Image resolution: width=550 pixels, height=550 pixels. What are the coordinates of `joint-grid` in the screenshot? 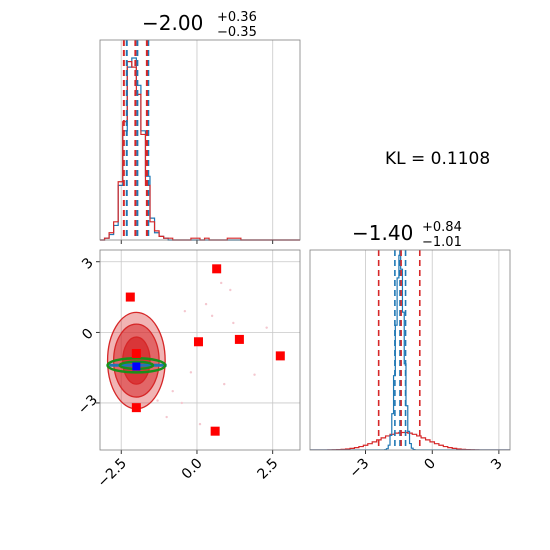 It's located at (200, 350).